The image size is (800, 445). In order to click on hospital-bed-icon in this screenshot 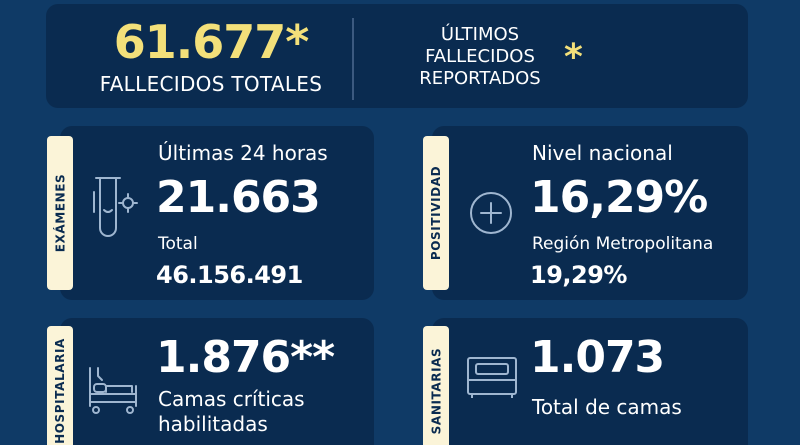, I will do `click(113, 390)`.